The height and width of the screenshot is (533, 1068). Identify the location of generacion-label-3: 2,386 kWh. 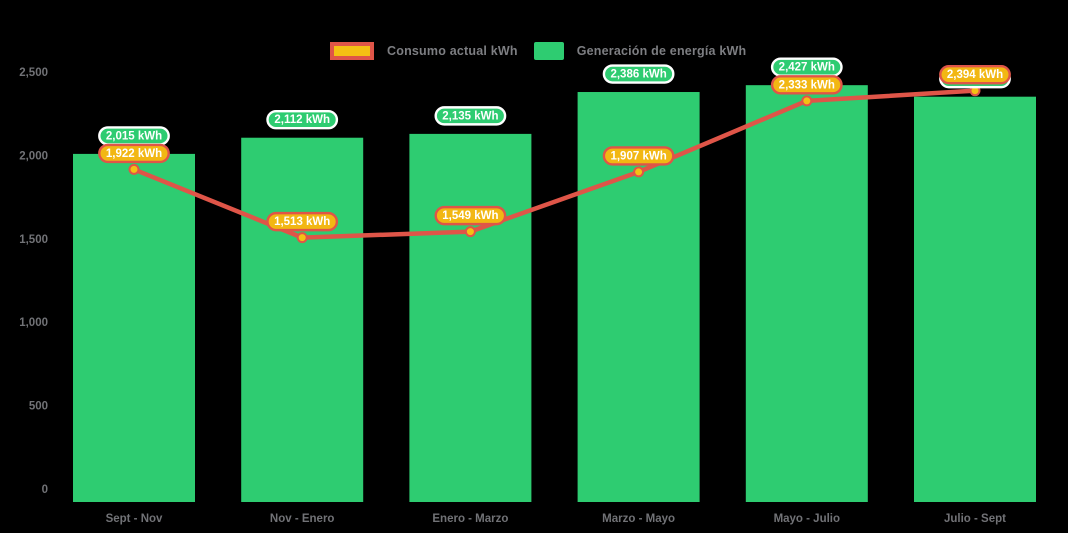
(638, 74).